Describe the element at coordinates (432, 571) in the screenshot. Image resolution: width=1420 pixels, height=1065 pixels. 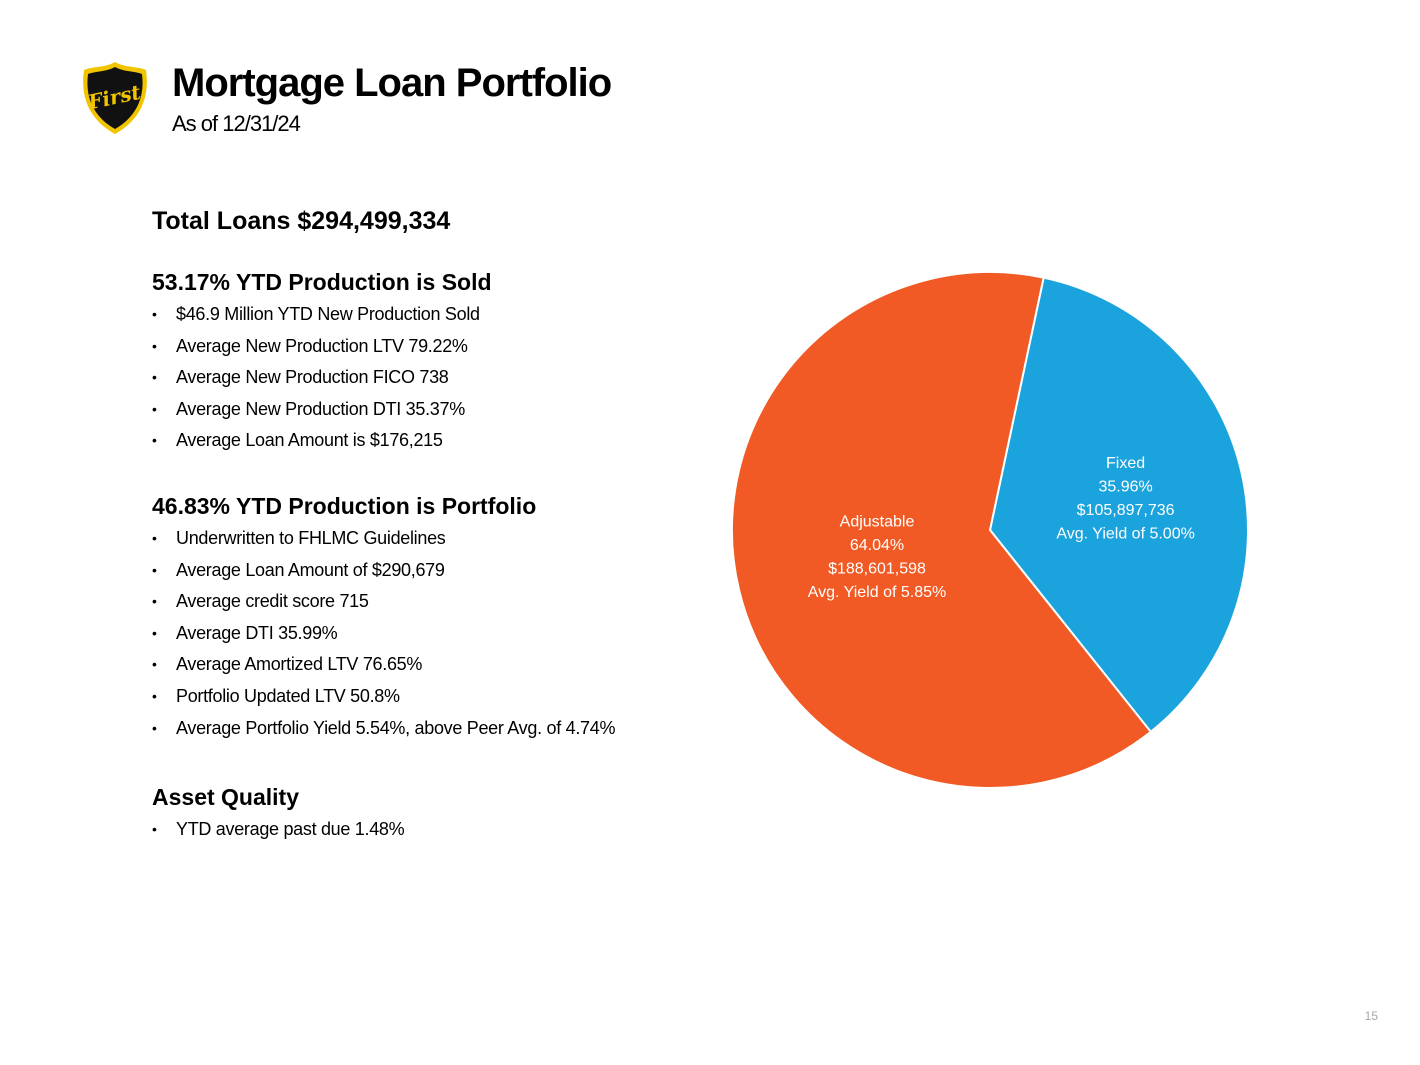
I see `list-item: Average Loan Amount of $290,679` at that location.